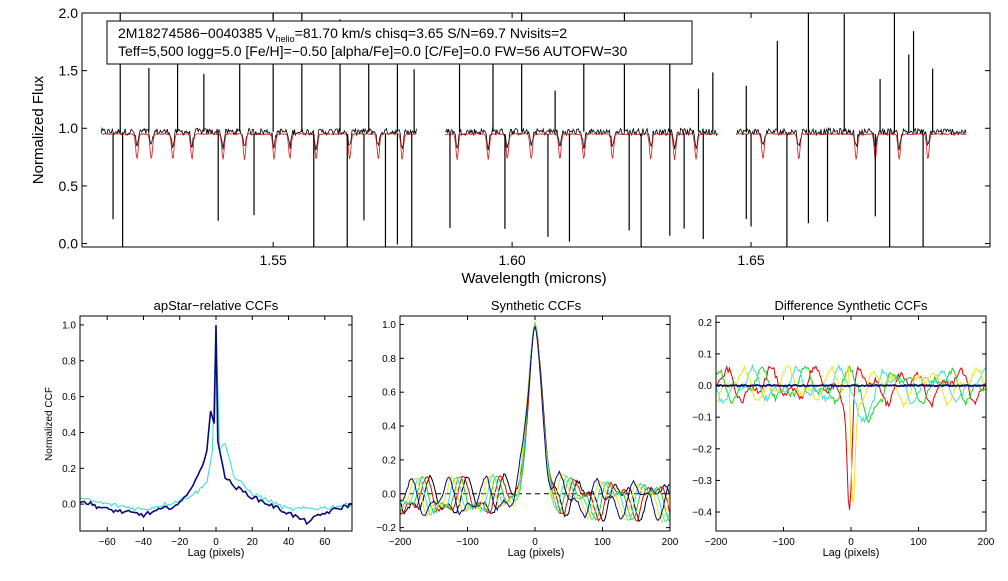 The image size is (1008, 581). Describe the element at coordinates (851, 542) in the screenshot. I see `difference-ccf-xtick-label: 0` at that location.